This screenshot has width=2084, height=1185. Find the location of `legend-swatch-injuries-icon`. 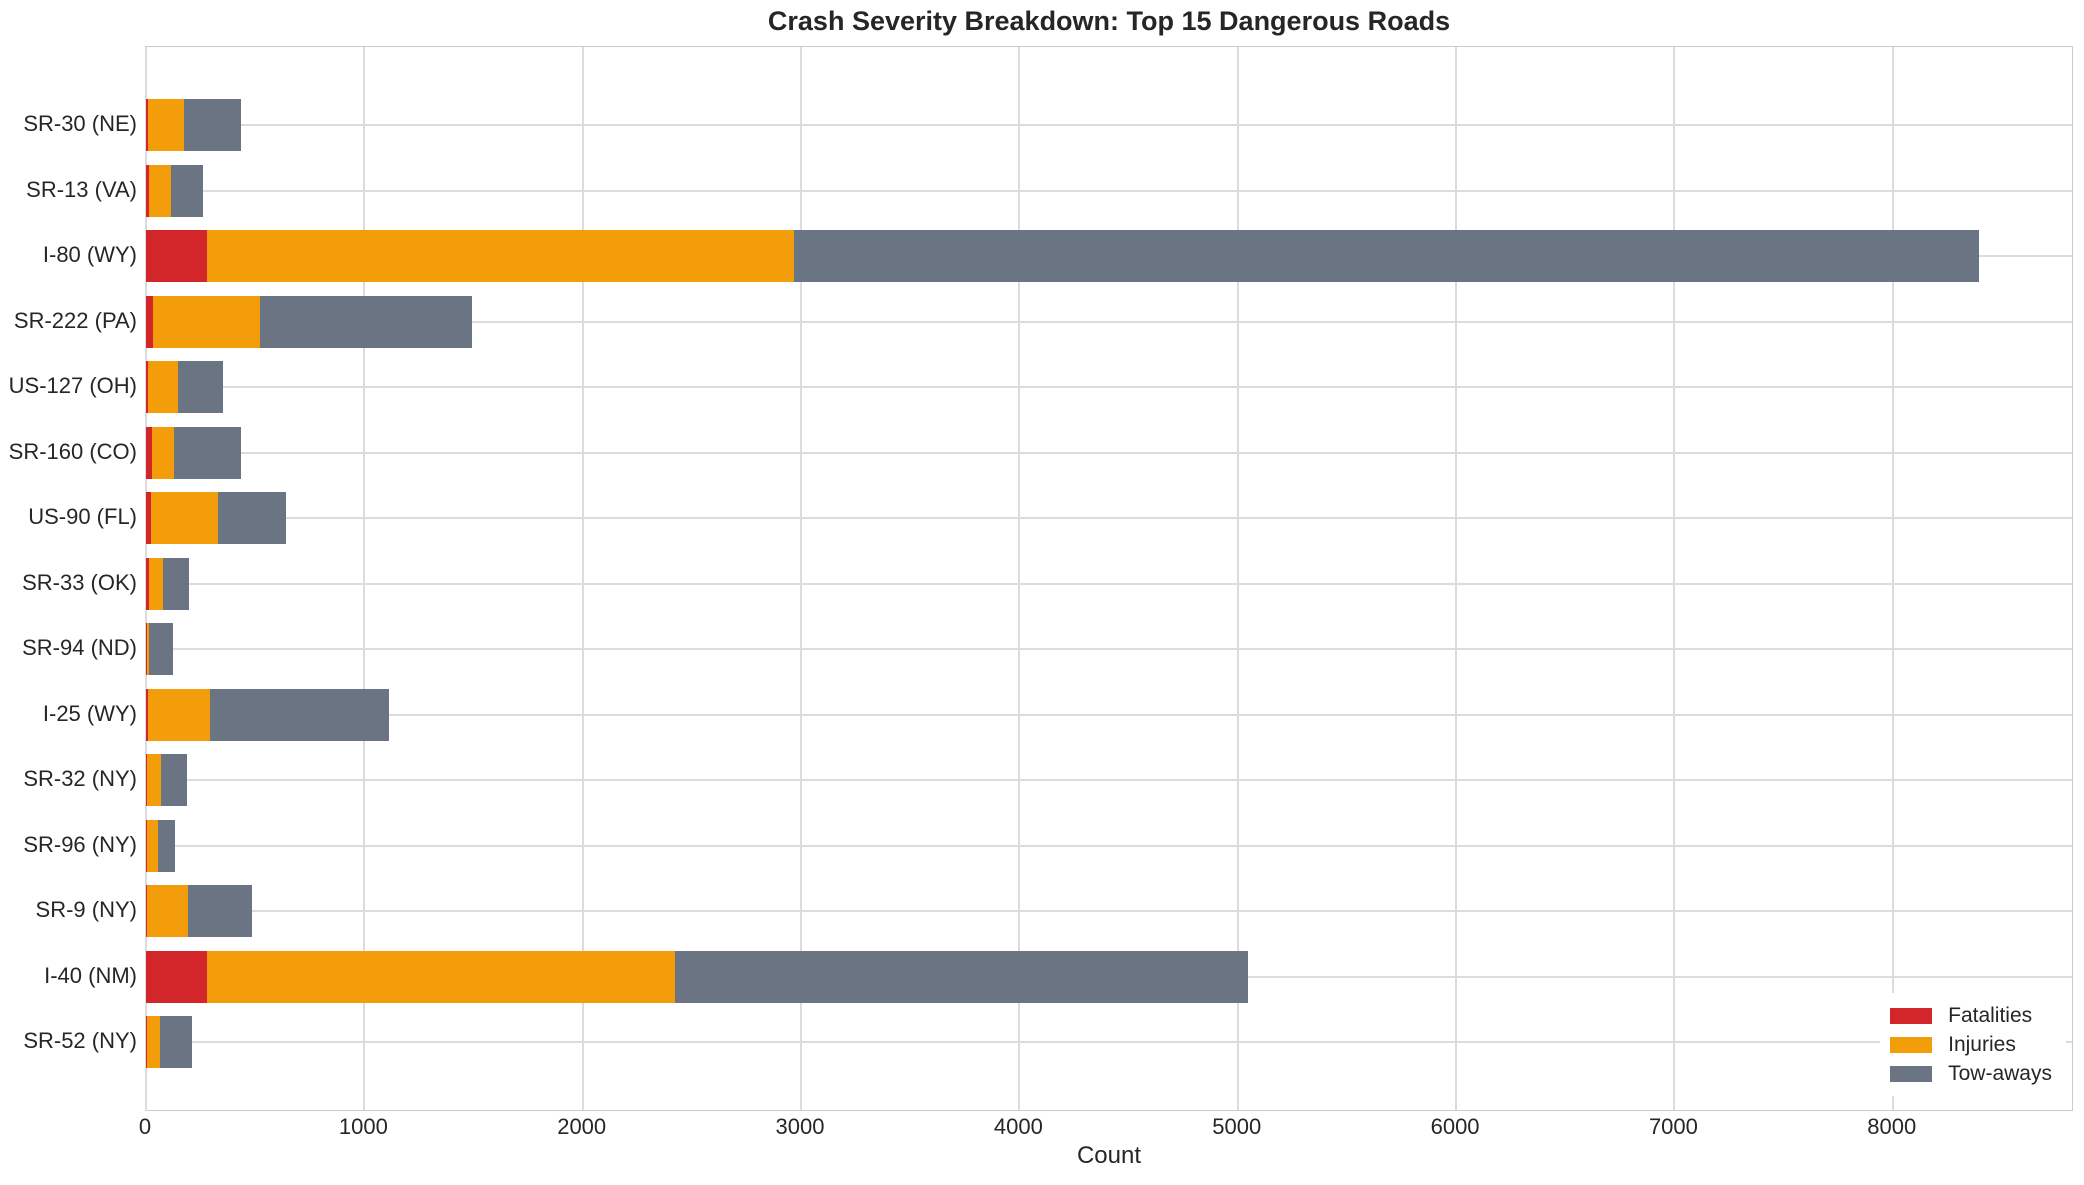

legend-swatch-injuries-icon is located at coordinates (1911, 1044).